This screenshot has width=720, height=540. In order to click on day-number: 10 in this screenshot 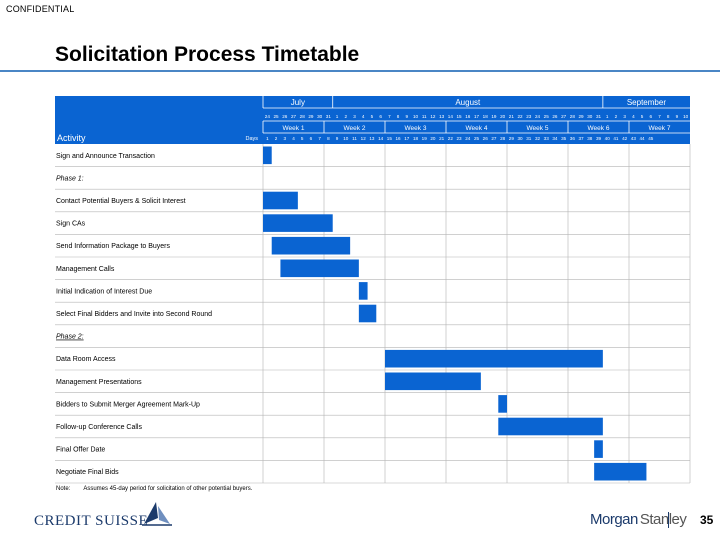, I will do `click(346, 138)`.